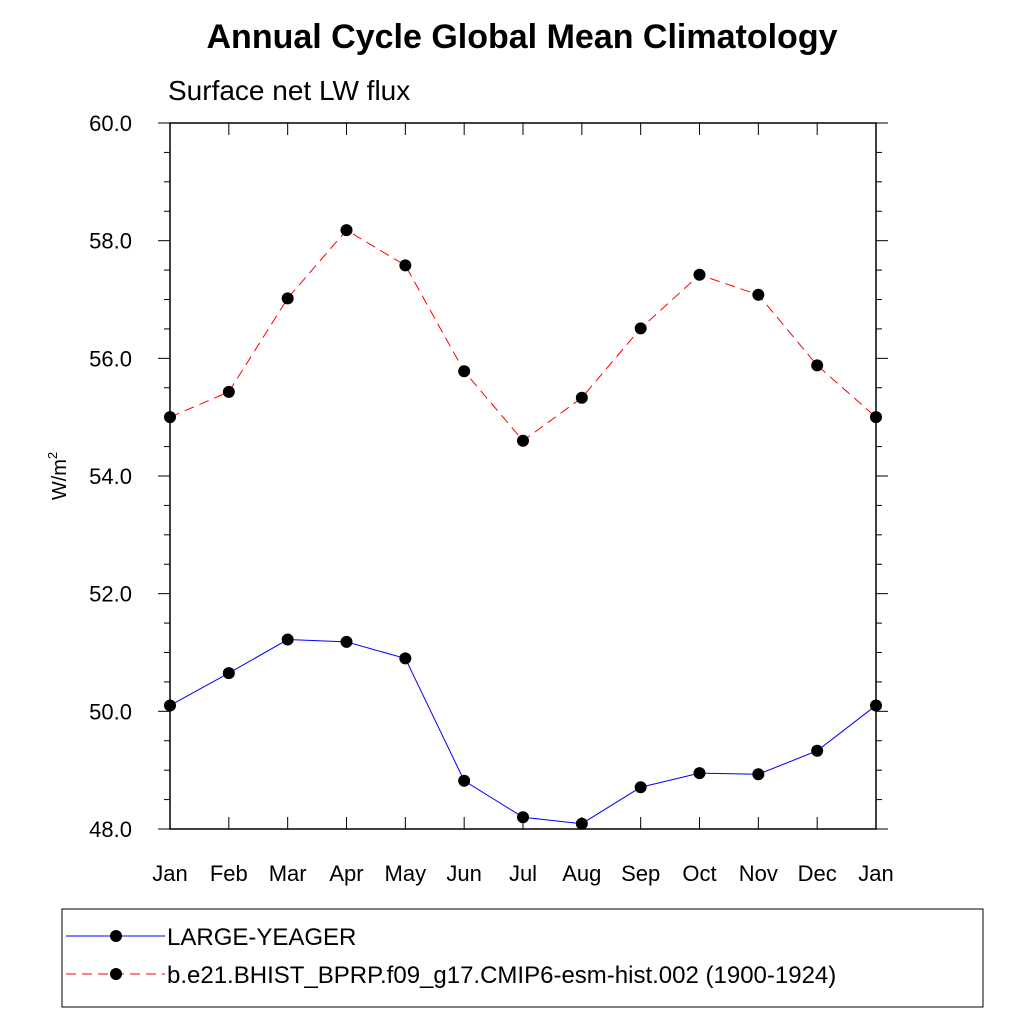 This screenshot has width=1024, height=1024. Describe the element at coordinates (110, 241) in the screenshot. I see `y-tick-label: 58.0` at that location.